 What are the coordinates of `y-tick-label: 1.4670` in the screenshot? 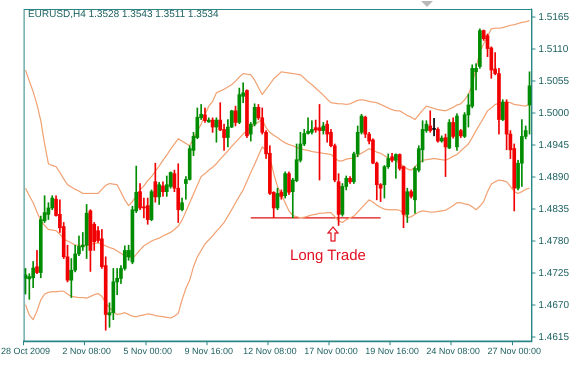 It's located at (554, 305).